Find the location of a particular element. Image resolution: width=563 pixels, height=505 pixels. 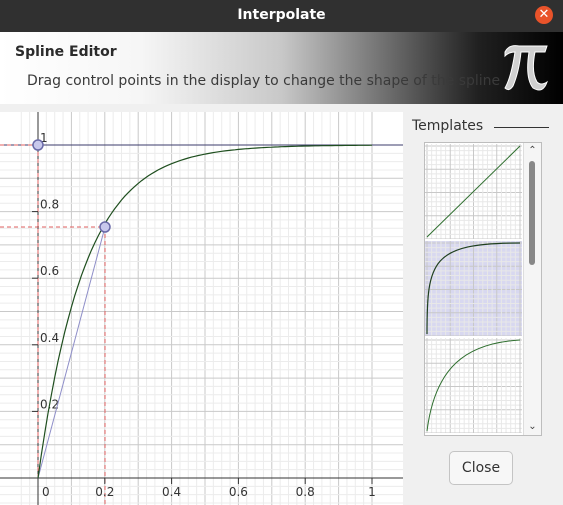

x-tick-label: 0.6 is located at coordinates (238, 492).